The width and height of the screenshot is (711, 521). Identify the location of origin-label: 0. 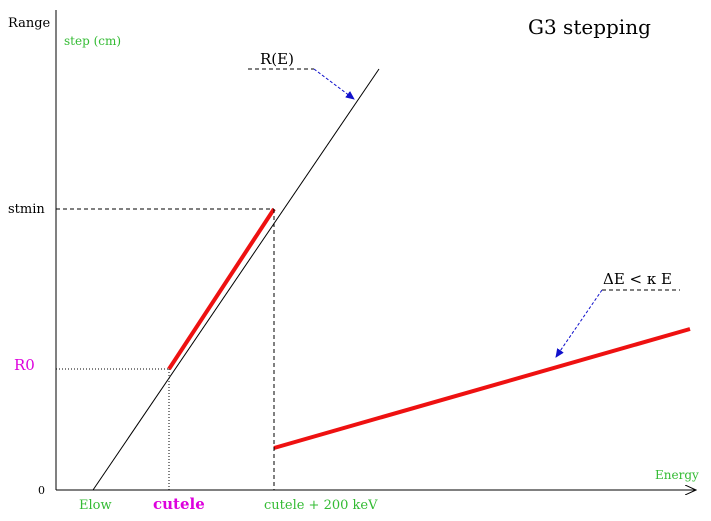
(41, 490).